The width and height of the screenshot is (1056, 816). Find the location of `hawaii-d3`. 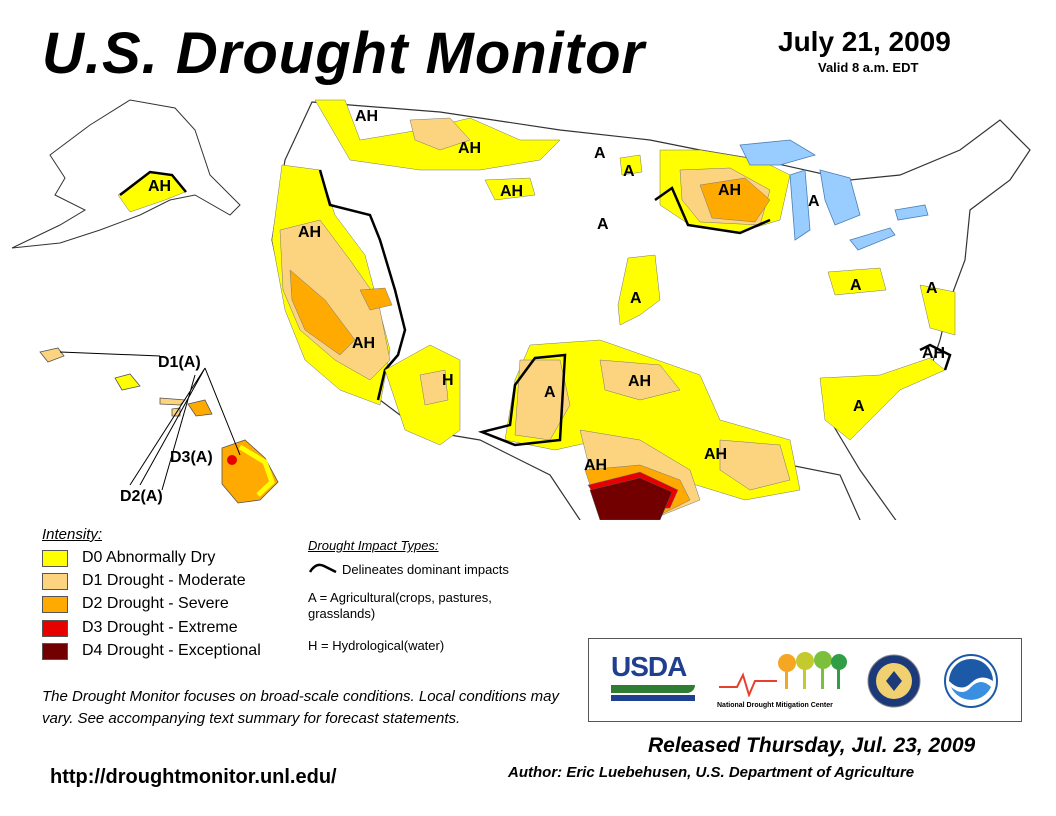

hawaii-d3 is located at coordinates (232, 460).